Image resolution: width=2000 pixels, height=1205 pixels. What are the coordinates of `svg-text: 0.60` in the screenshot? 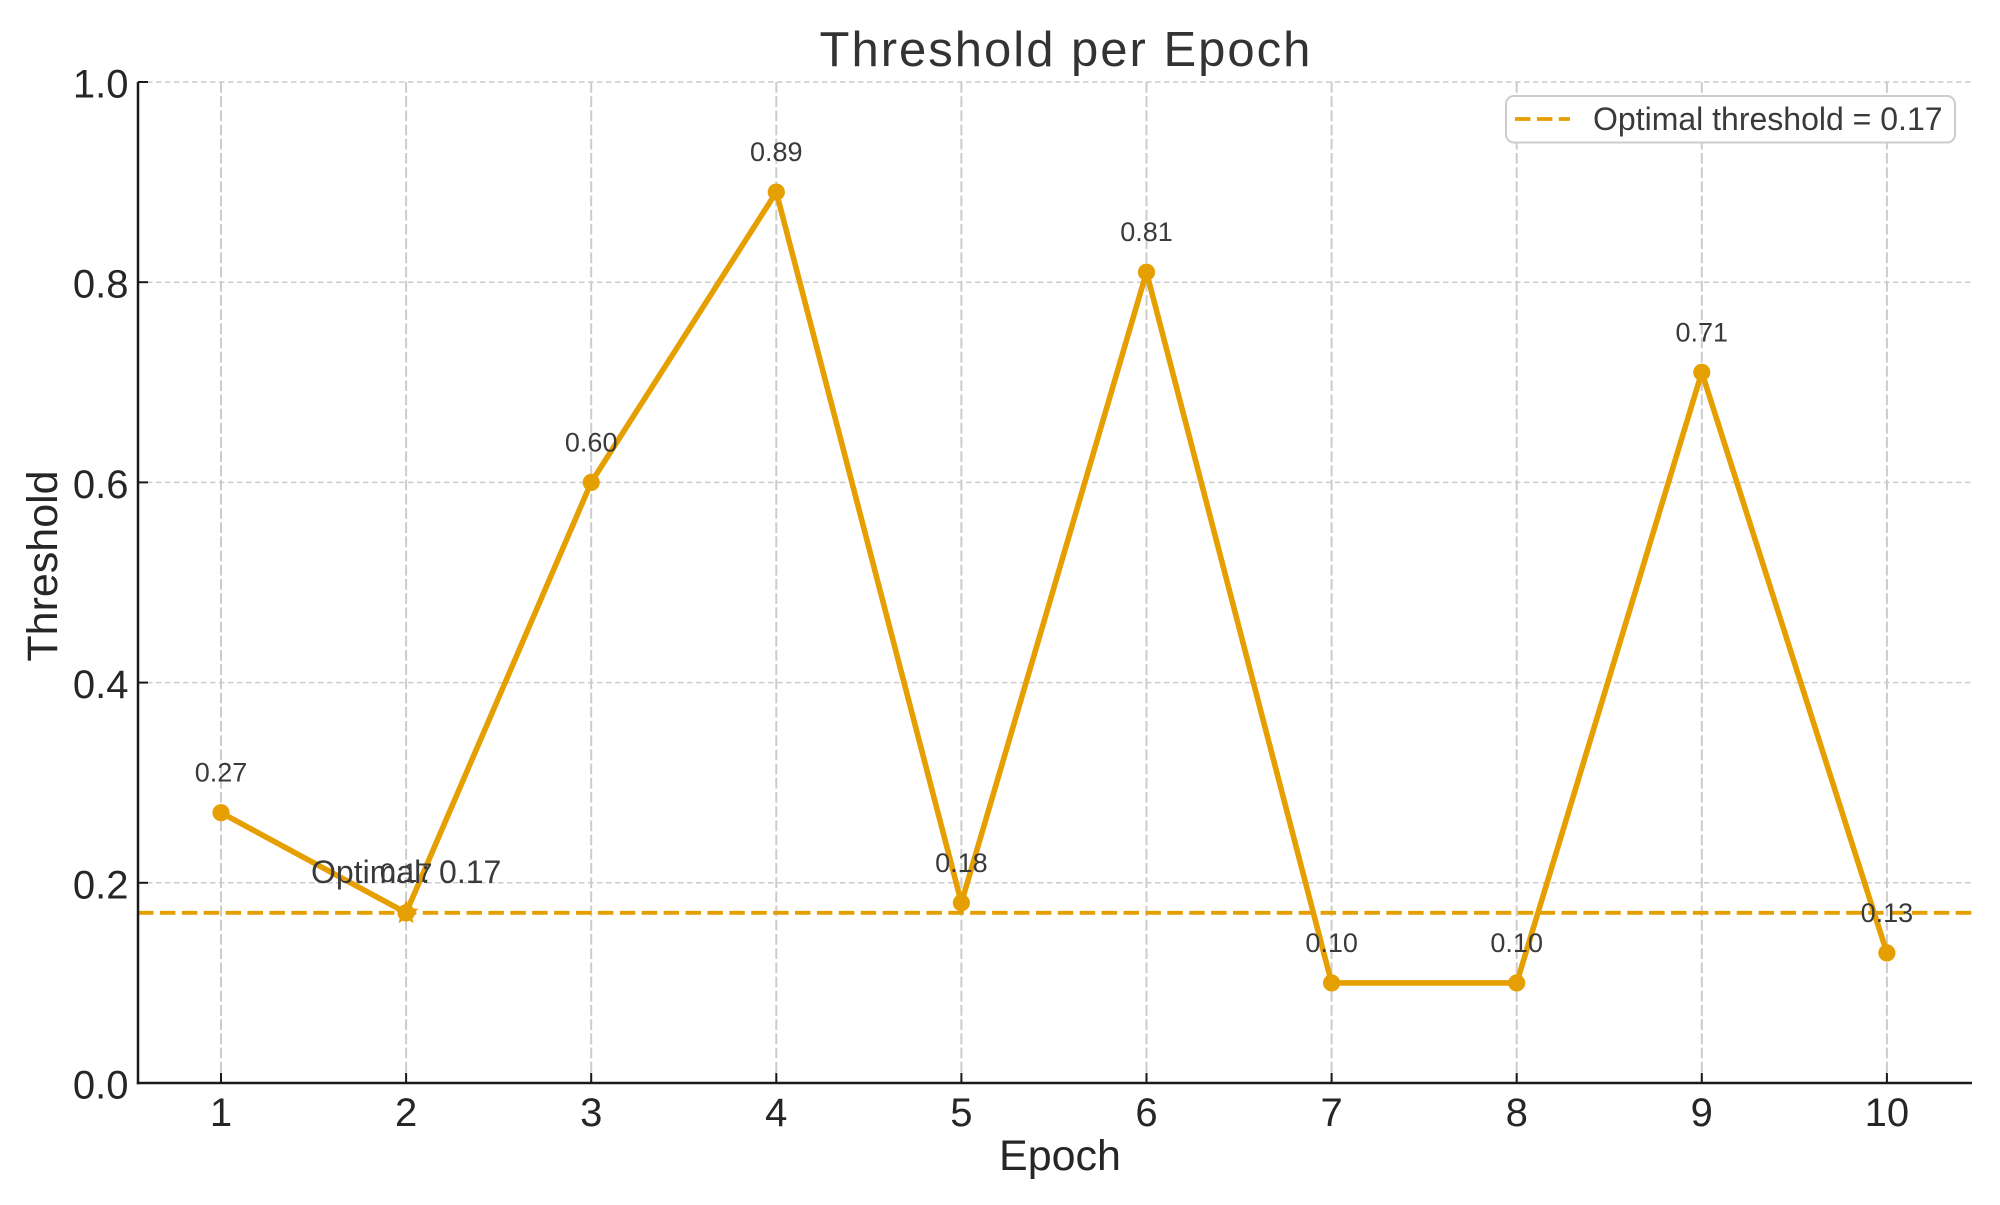 It's located at (591, 442).